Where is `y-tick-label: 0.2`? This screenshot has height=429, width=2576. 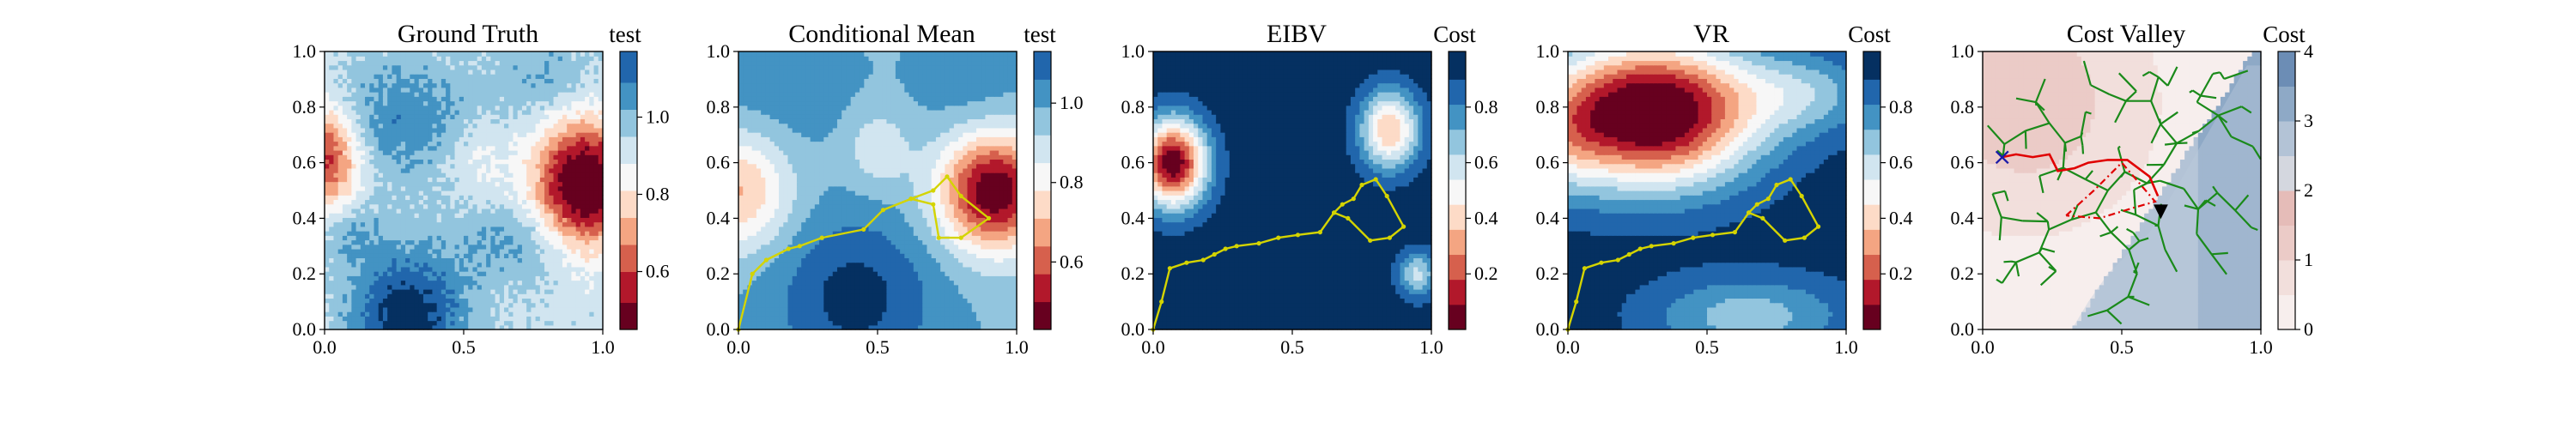
y-tick-label: 0.2 is located at coordinates (305, 273).